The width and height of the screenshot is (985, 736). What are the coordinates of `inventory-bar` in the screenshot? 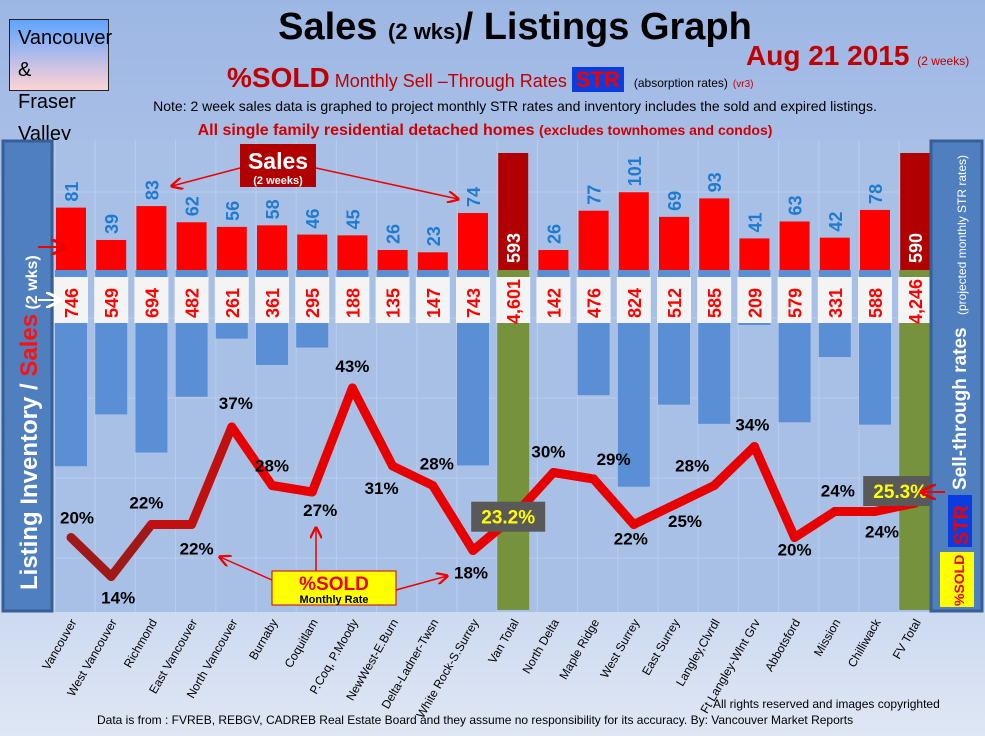 It's located at (513, 440).